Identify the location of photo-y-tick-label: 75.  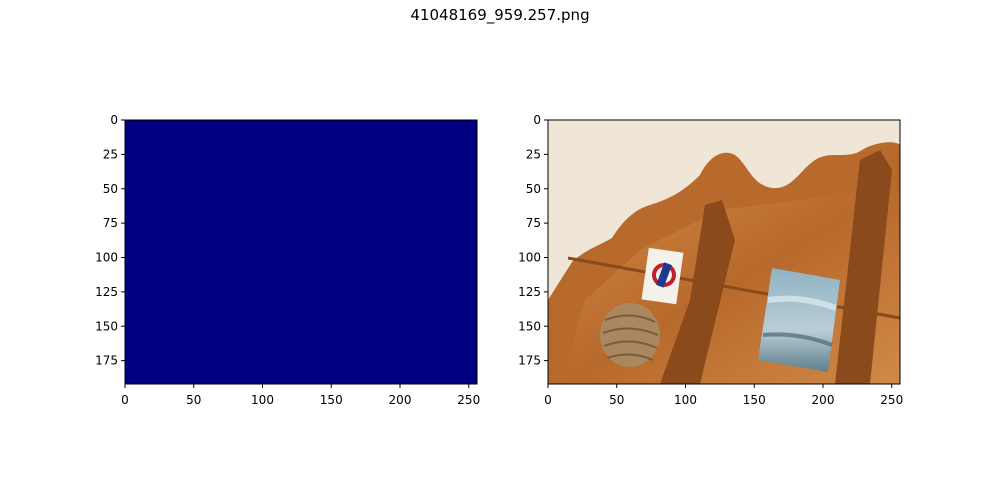
(533, 223).